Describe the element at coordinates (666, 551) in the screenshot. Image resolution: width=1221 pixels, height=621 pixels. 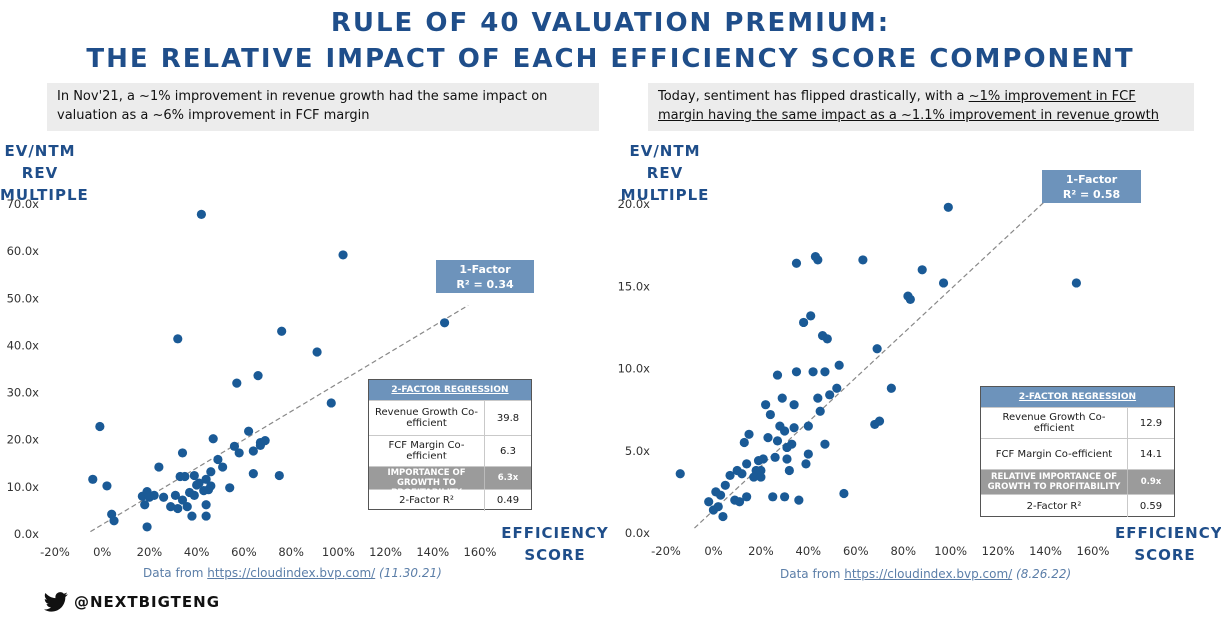
I see `right-x-tick-label: -20%` at that location.